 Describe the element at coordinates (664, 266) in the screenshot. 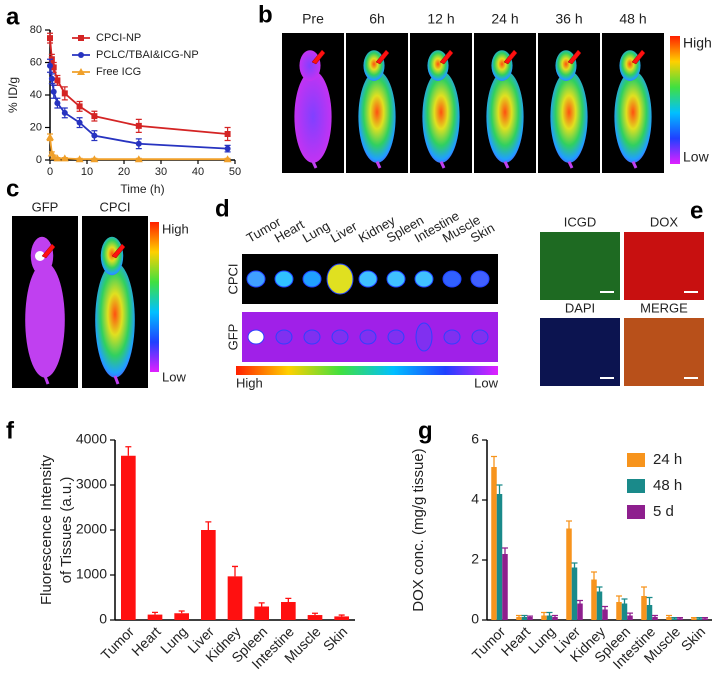

I see `image` at that location.